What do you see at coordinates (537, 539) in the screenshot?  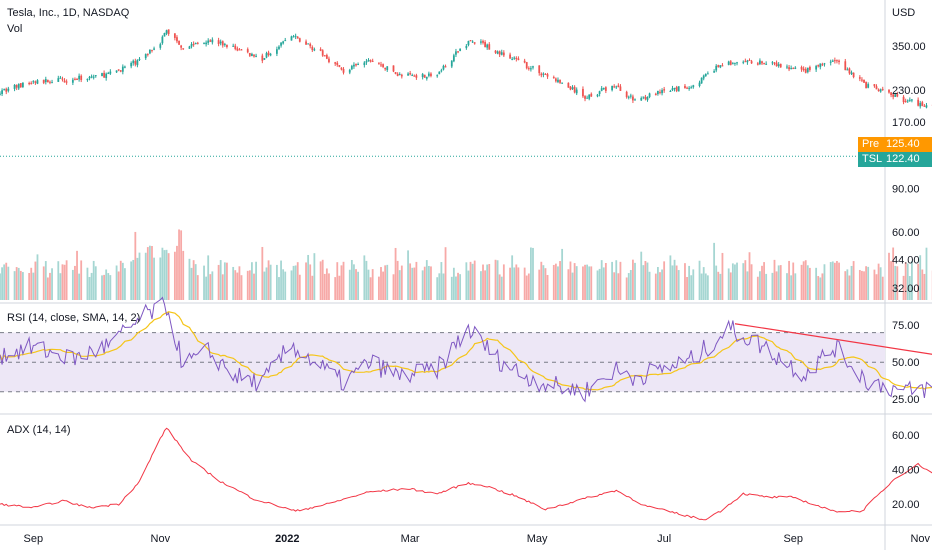 I see `time-tick-label: May` at bounding box center [537, 539].